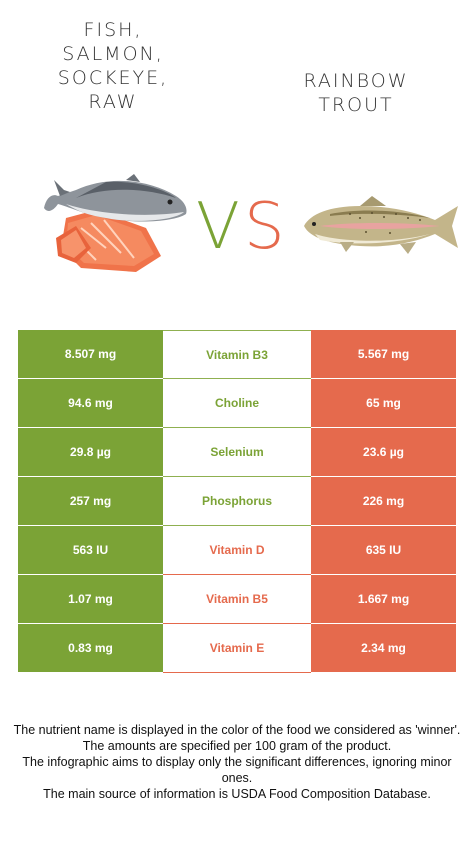 The image size is (474, 861). I want to click on right-value-cell: 635 IU, so click(383, 550).